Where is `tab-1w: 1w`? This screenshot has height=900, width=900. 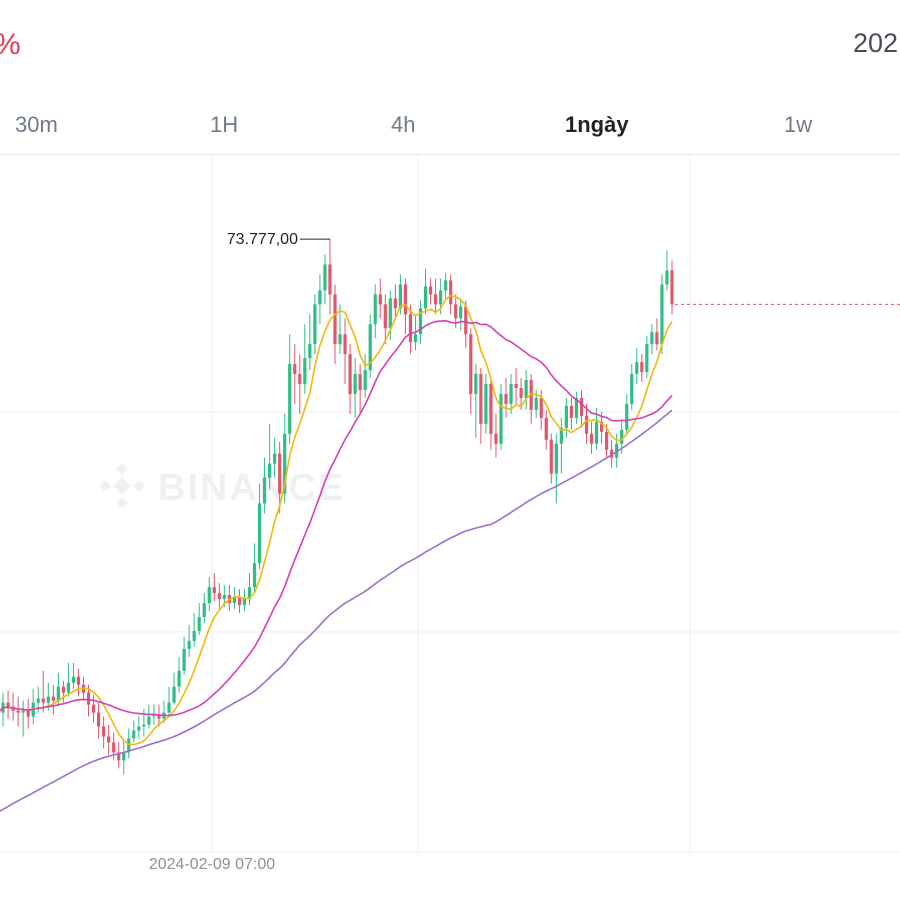
tab-1w: 1w is located at coordinates (798, 124).